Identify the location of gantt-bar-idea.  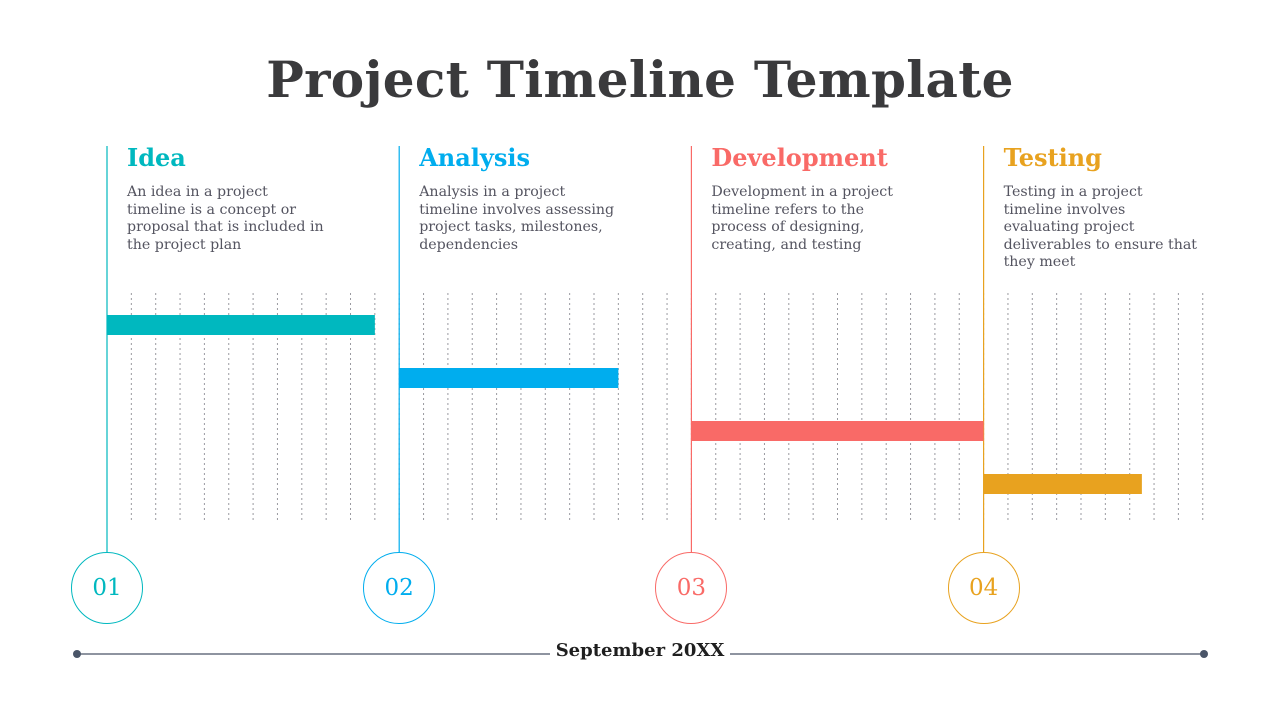
(241, 325).